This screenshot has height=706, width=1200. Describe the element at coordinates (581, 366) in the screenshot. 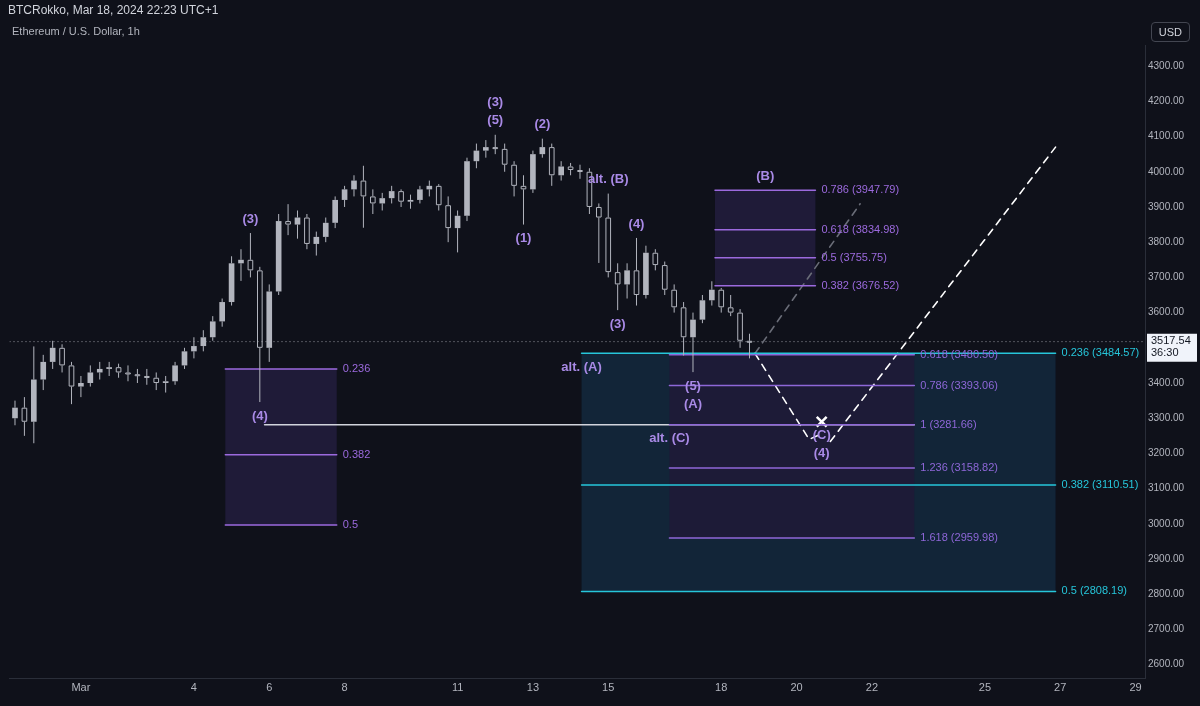

I see `annotation: alt. (A)` at that location.